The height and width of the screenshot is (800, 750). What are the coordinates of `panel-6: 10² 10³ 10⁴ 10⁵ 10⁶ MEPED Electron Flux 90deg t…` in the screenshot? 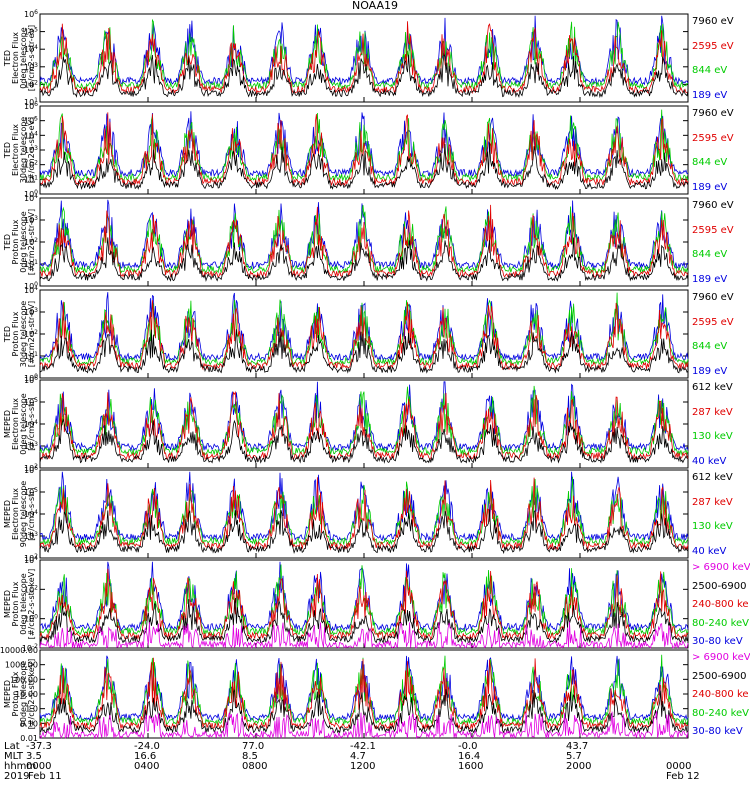 It's located at (346, 514).